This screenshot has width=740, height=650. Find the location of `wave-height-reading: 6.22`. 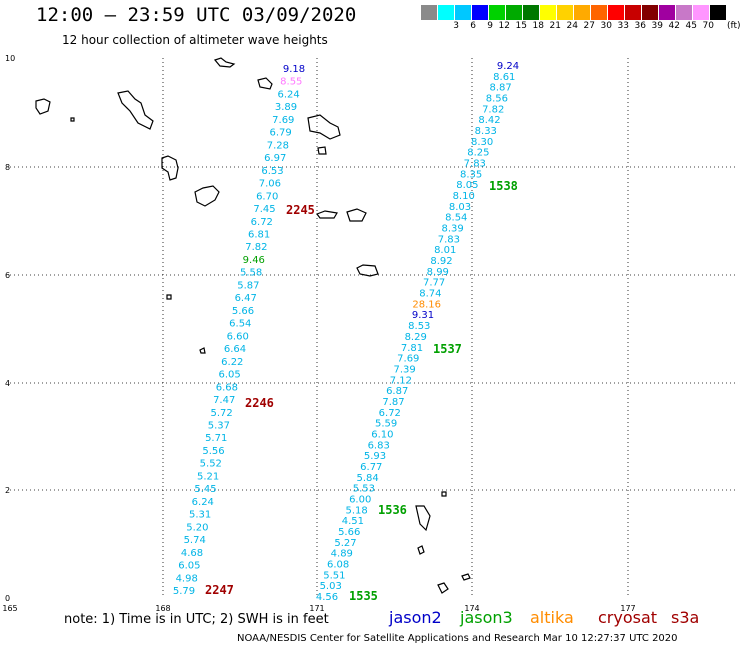

wave-height-reading: 6.22 is located at coordinates (232, 362).